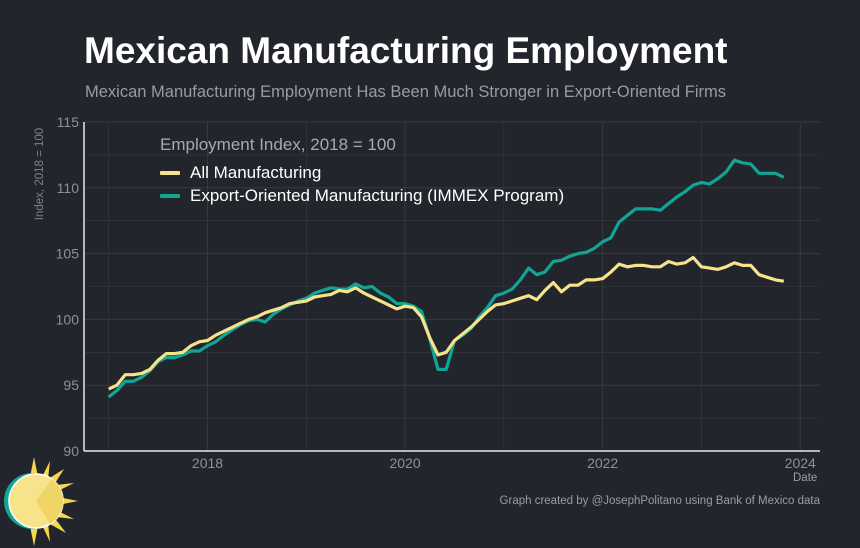 The height and width of the screenshot is (548, 860). Describe the element at coordinates (207, 463) in the screenshot. I see `x-tick-label: 2018` at that location.